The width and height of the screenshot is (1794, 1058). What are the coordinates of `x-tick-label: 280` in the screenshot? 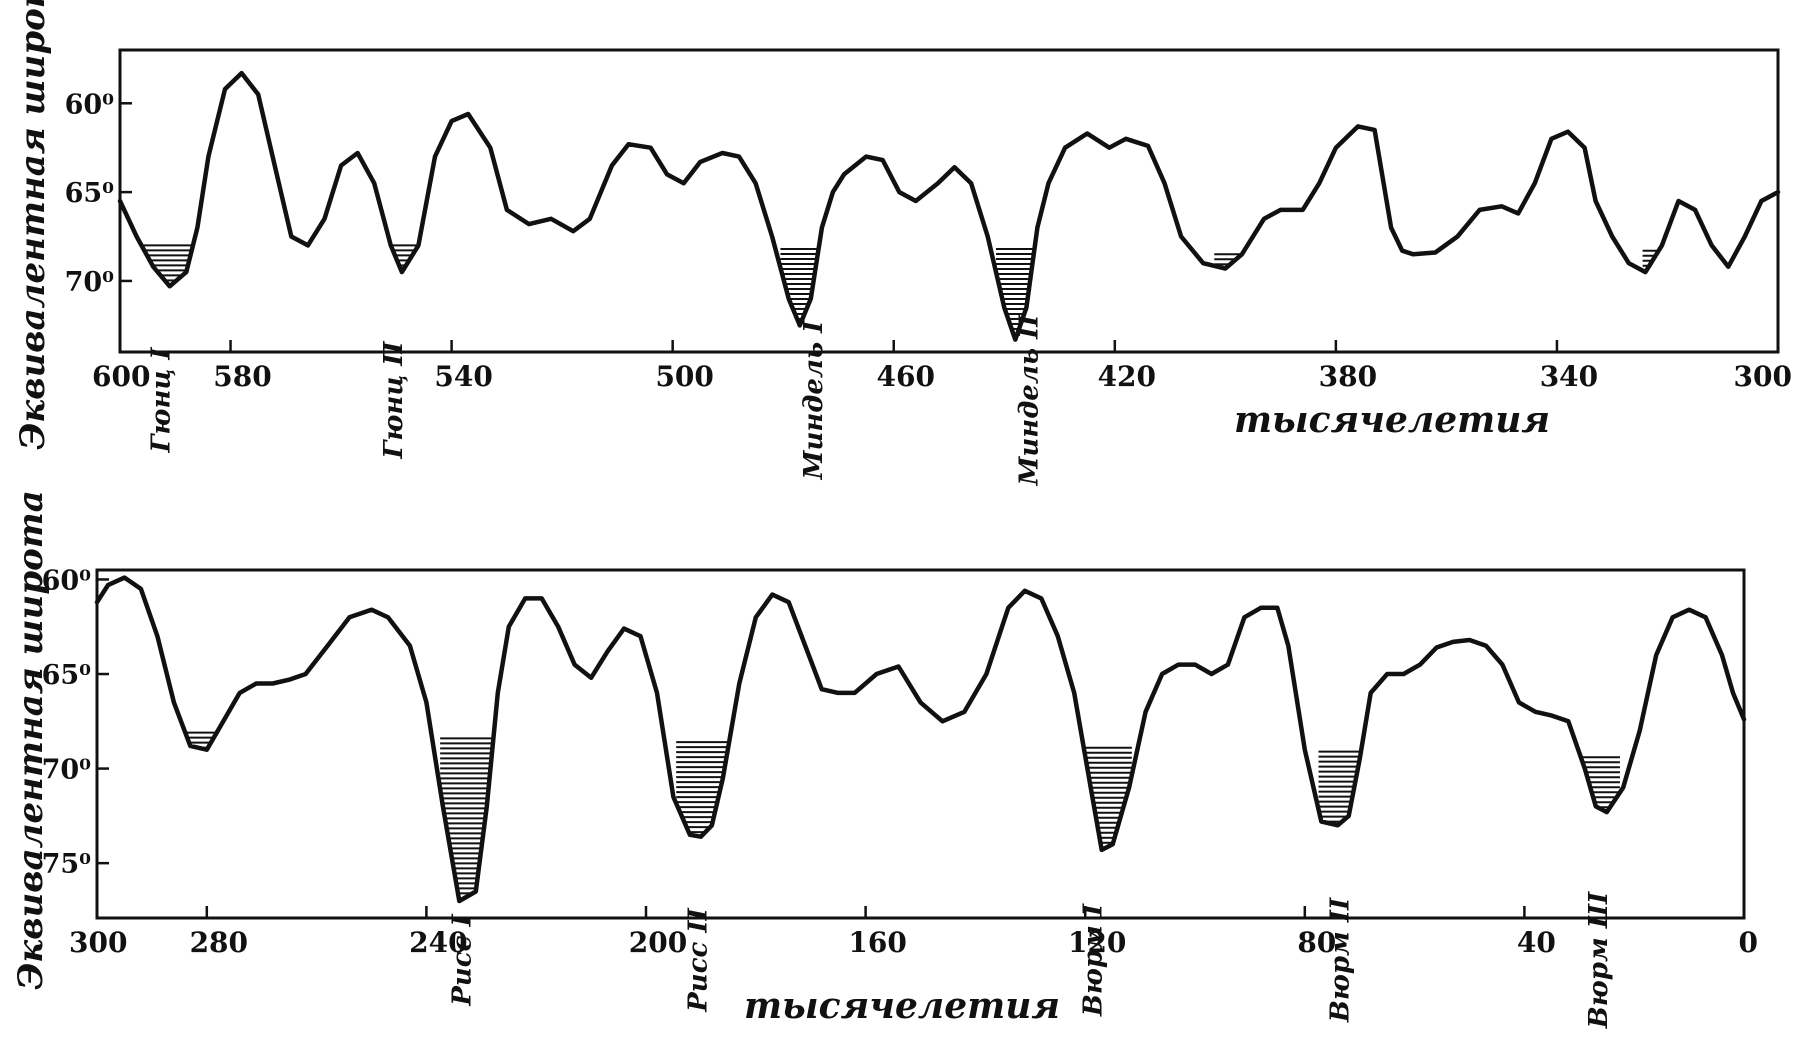 It's located at (219, 942).